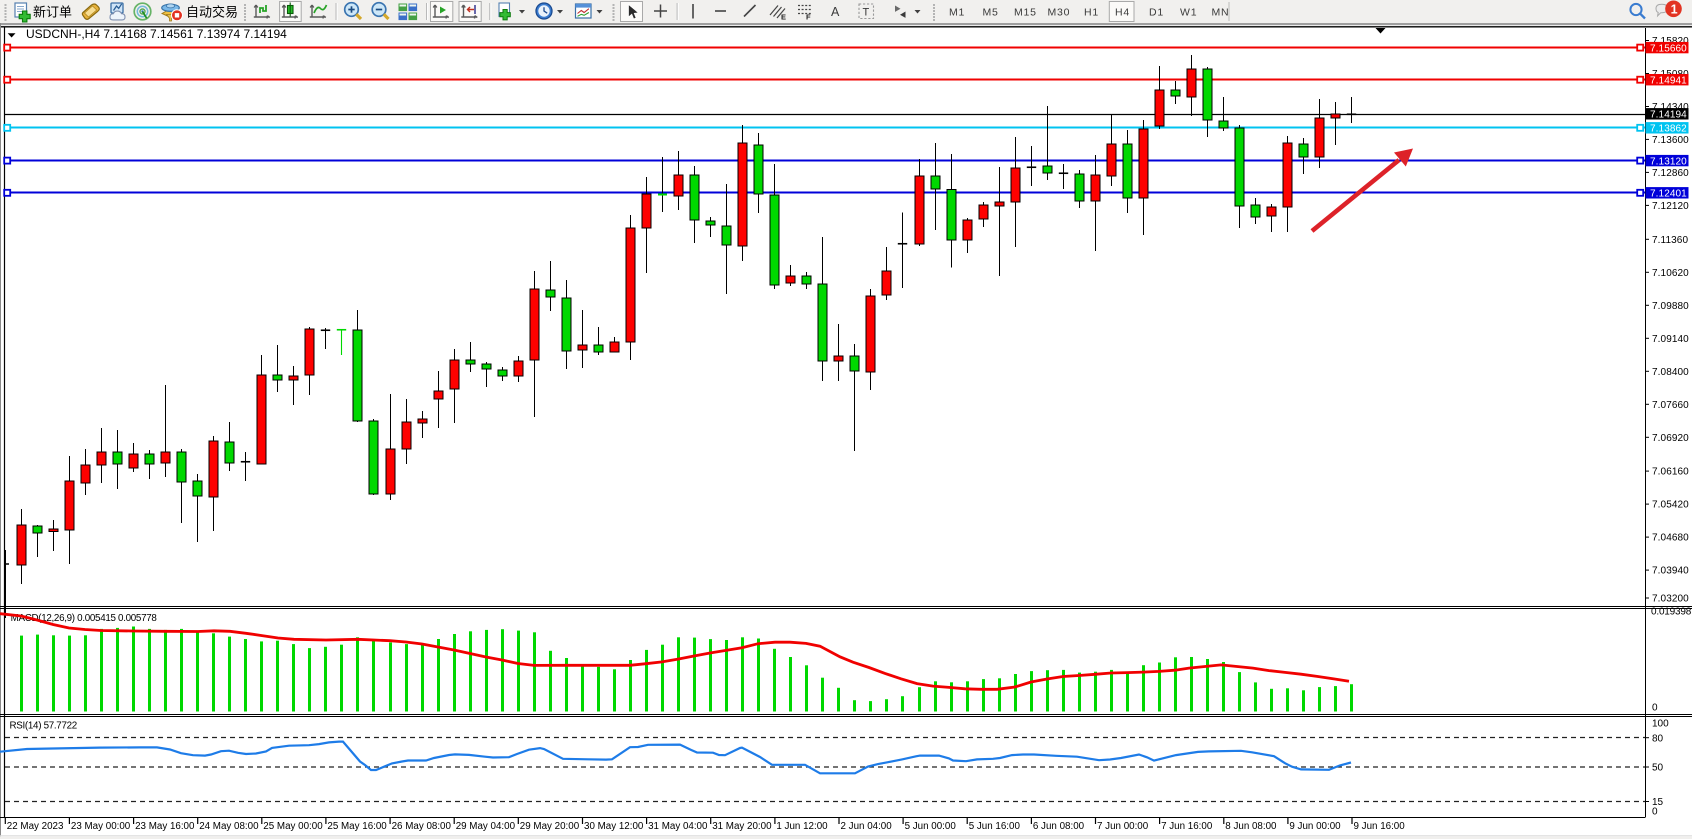 Image resolution: width=1692 pixels, height=839 pixels. I want to click on svg-text: E, so click(783, 17).